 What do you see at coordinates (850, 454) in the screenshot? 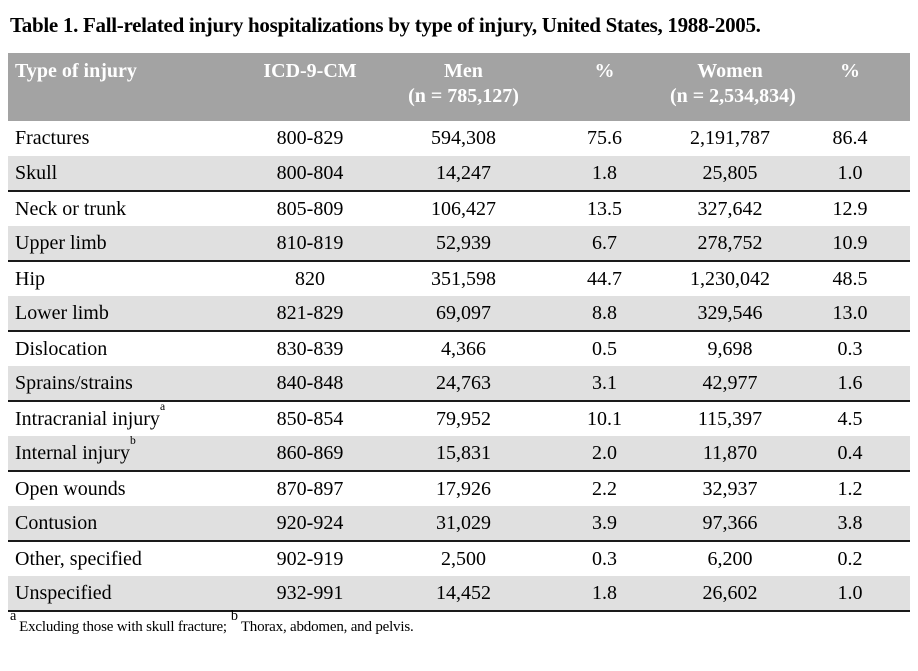
I see `cell-women-pct: 0.4` at bounding box center [850, 454].